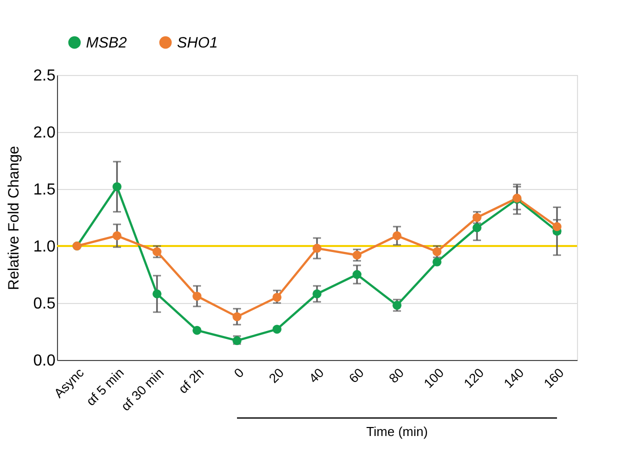 This screenshot has height=453, width=633. What do you see at coordinates (396, 375) in the screenshot?
I see `x-tick-label: 80` at bounding box center [396, 375].